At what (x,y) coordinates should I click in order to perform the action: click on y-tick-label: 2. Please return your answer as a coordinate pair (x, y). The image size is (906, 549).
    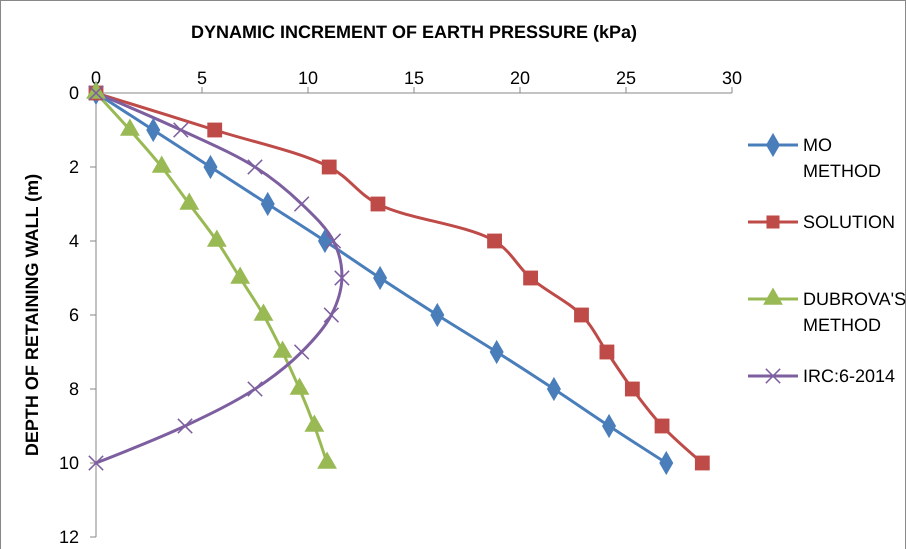
    Looking at the image, I should click on (73, 166).